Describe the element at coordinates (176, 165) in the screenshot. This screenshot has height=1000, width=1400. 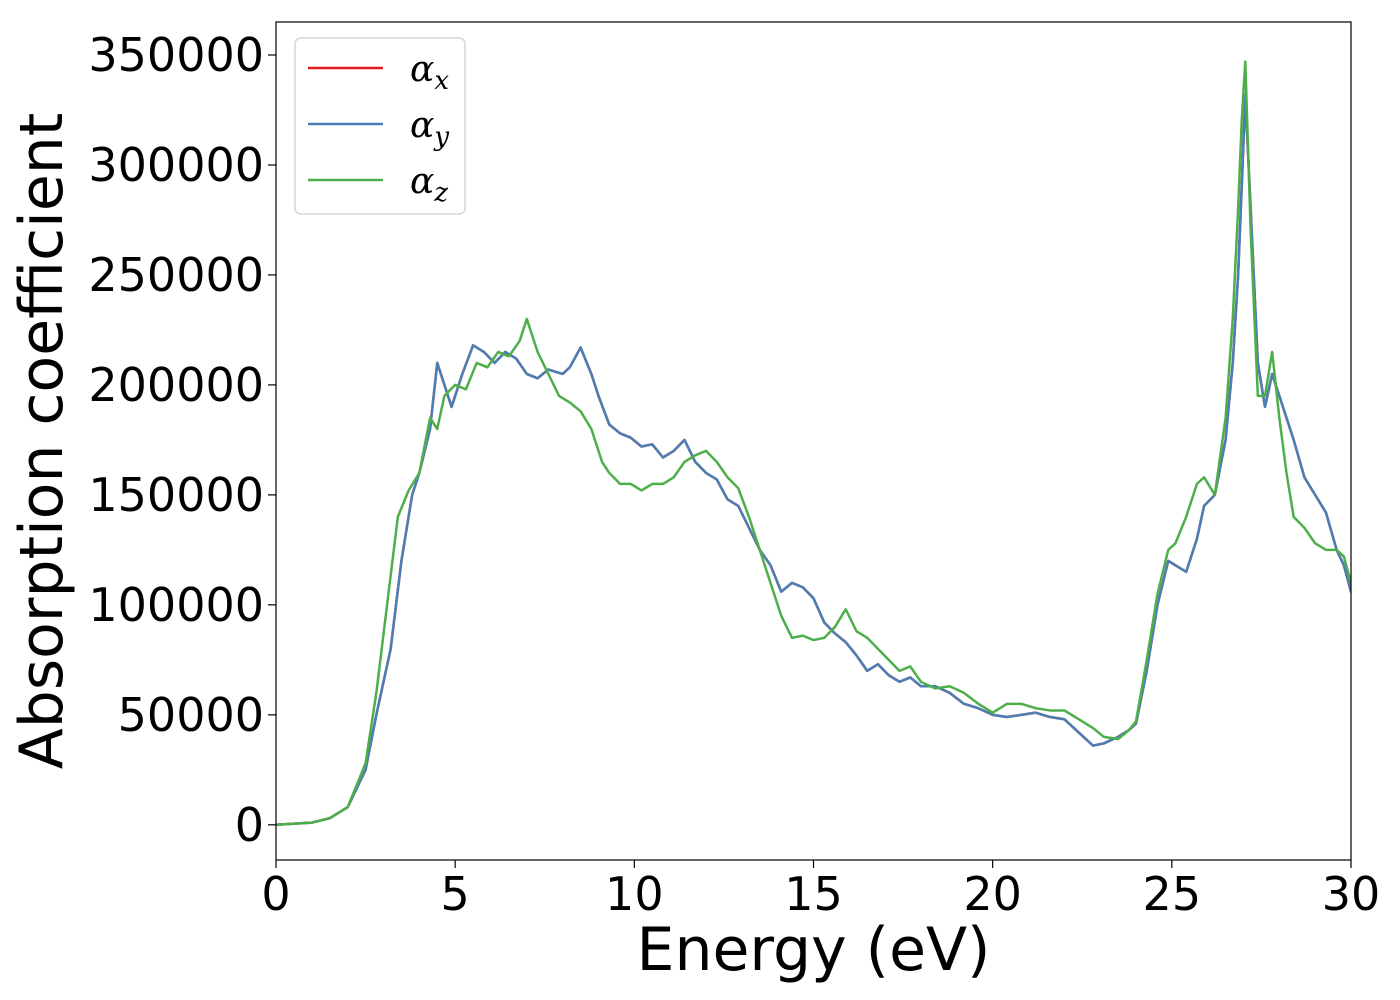
I see `y-tick-label: 300000` at that location.